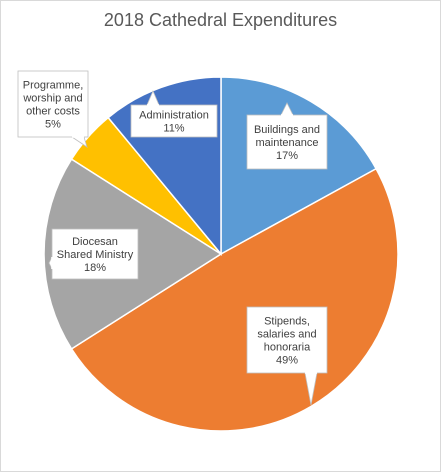 Image resolution: width=441 pixels, height=472 pixels. What do you see at coordinates (79, 142) in the screenshot?
I see `callout-pointer` at bounding box center [79, 142].